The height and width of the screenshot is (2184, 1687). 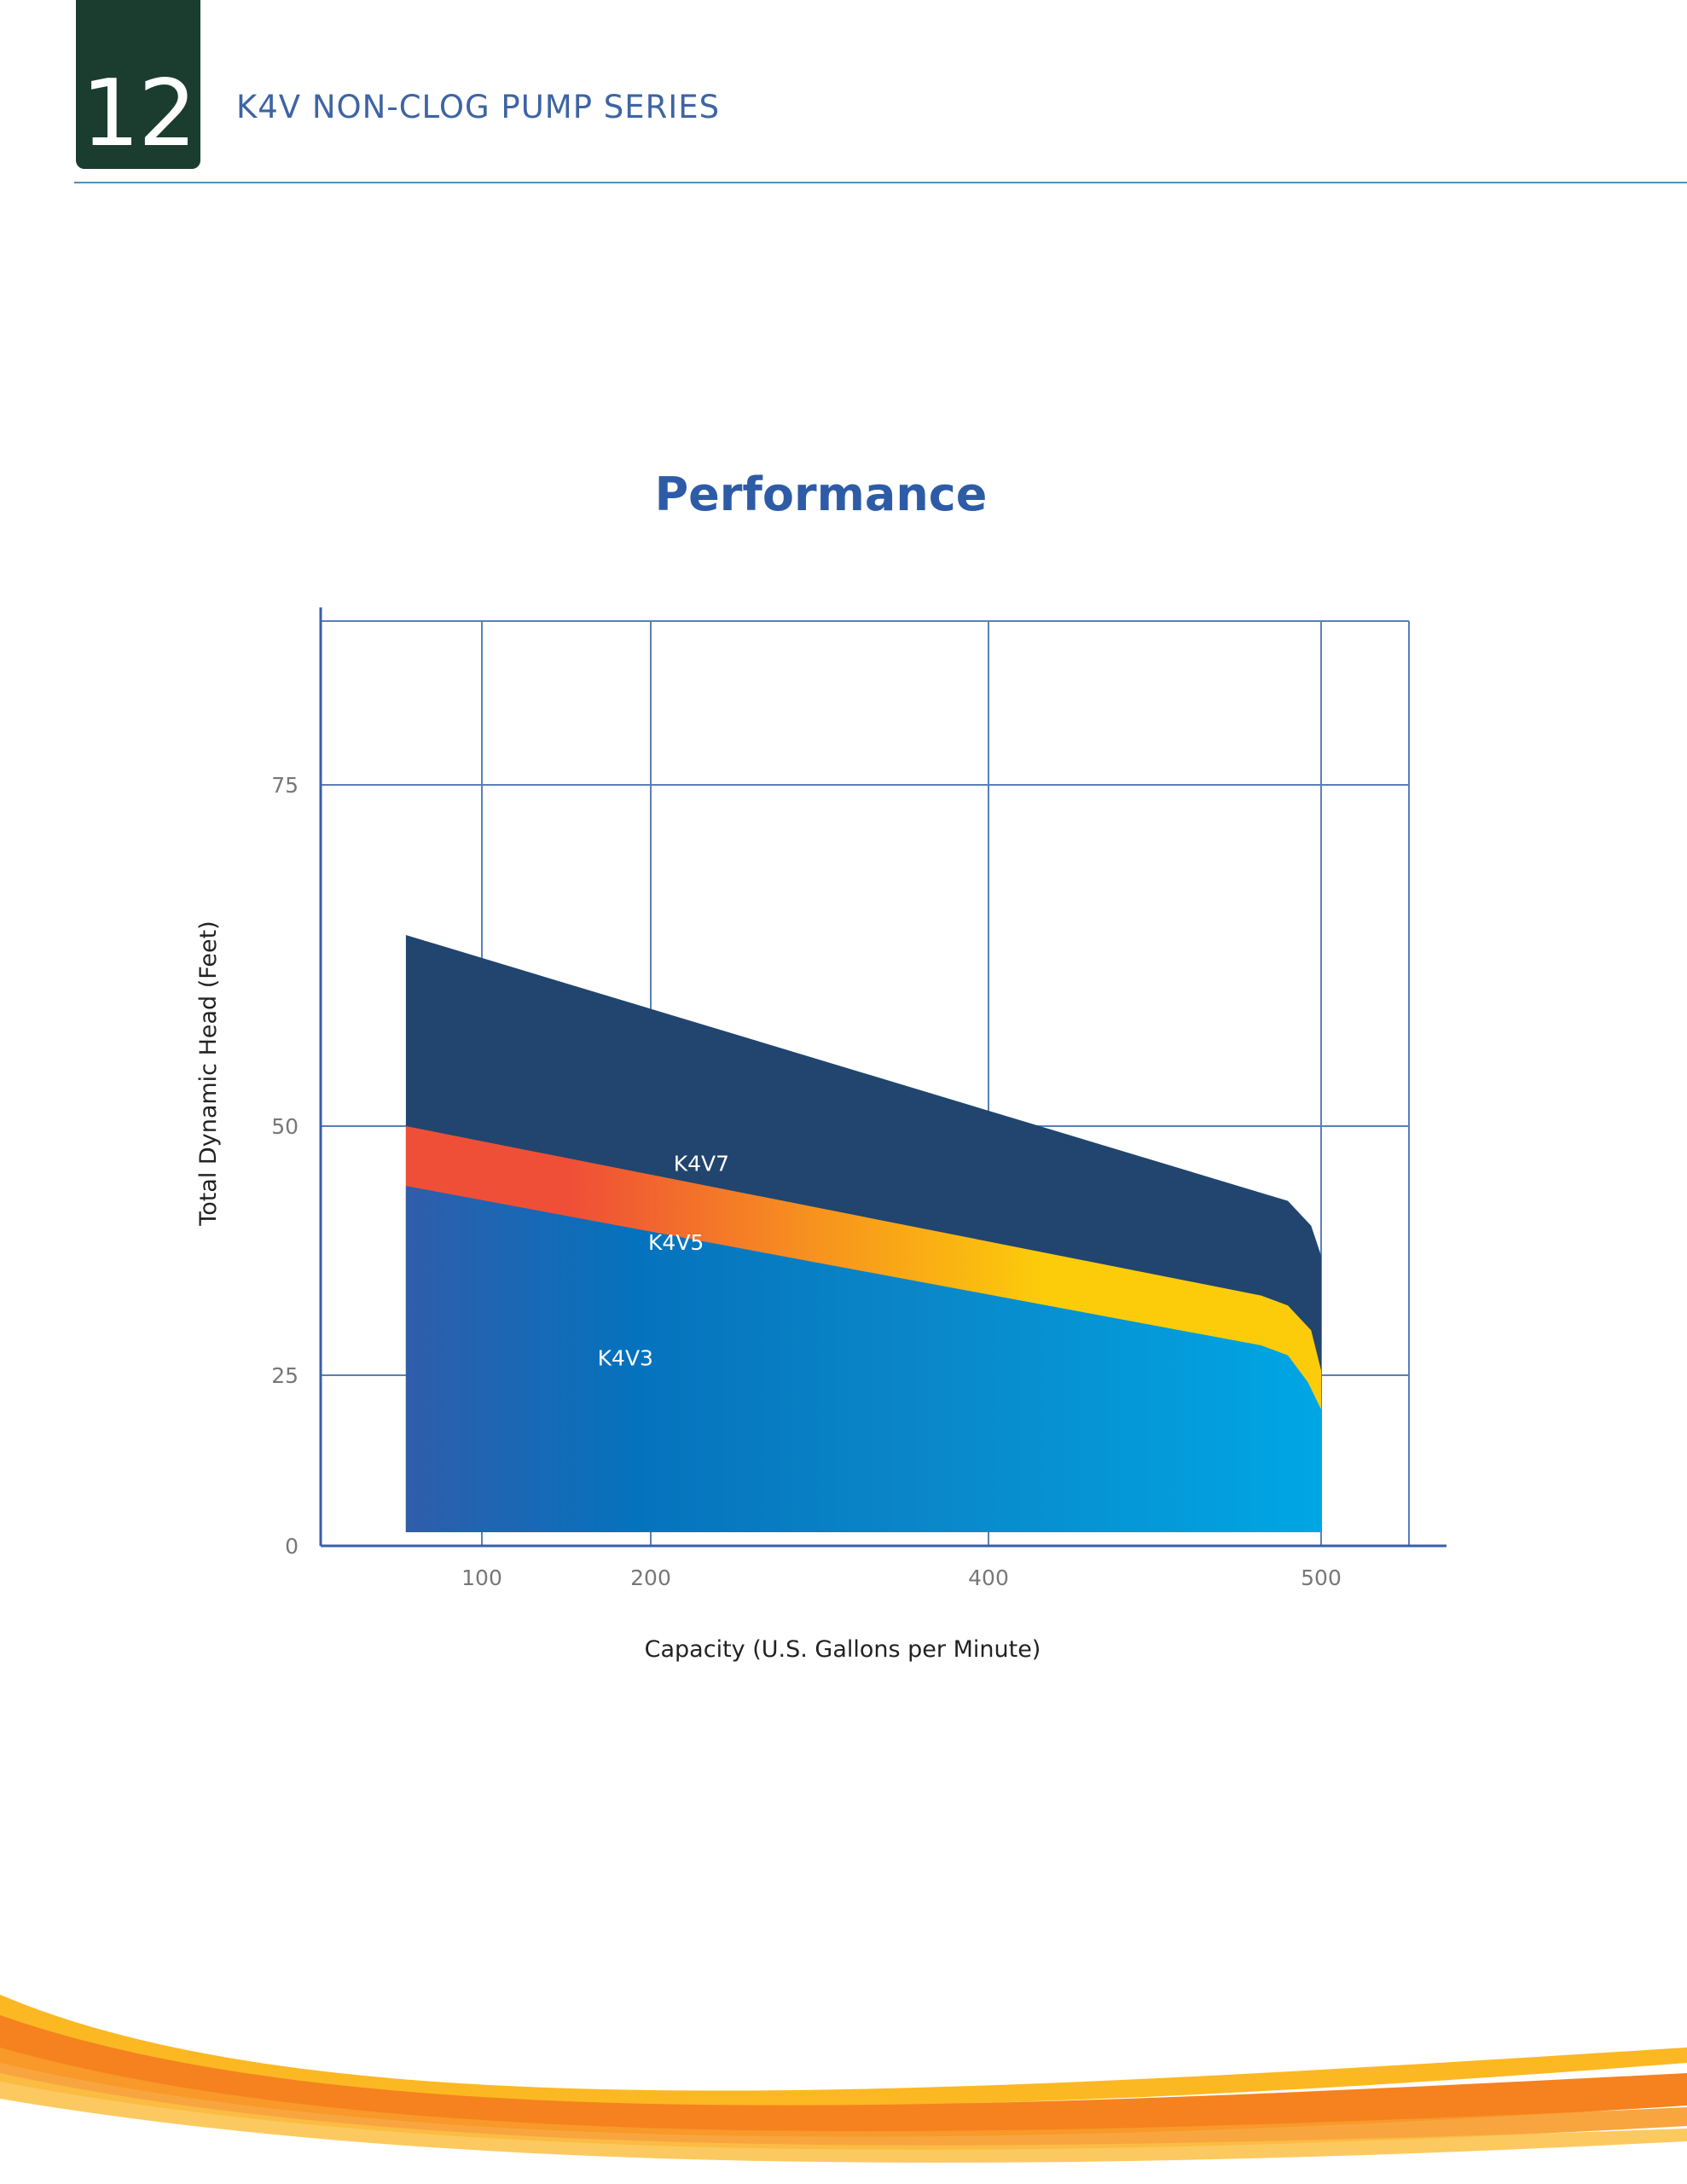 I want to click on x-tick-label-100: 100, so click(x=482, y=1578).